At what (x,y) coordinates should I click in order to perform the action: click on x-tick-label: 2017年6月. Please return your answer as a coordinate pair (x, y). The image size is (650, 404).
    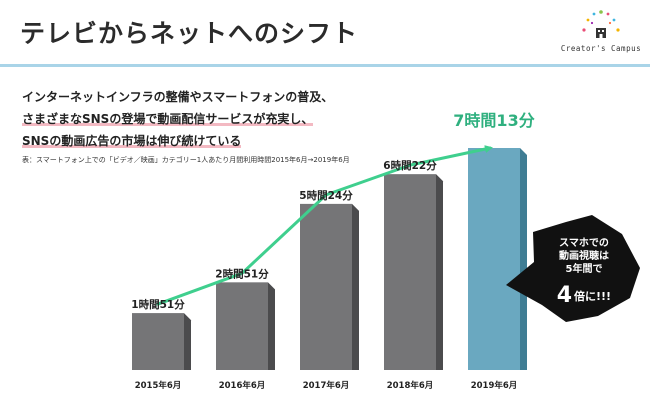
    Looking at the image, I should click on (326, 385).